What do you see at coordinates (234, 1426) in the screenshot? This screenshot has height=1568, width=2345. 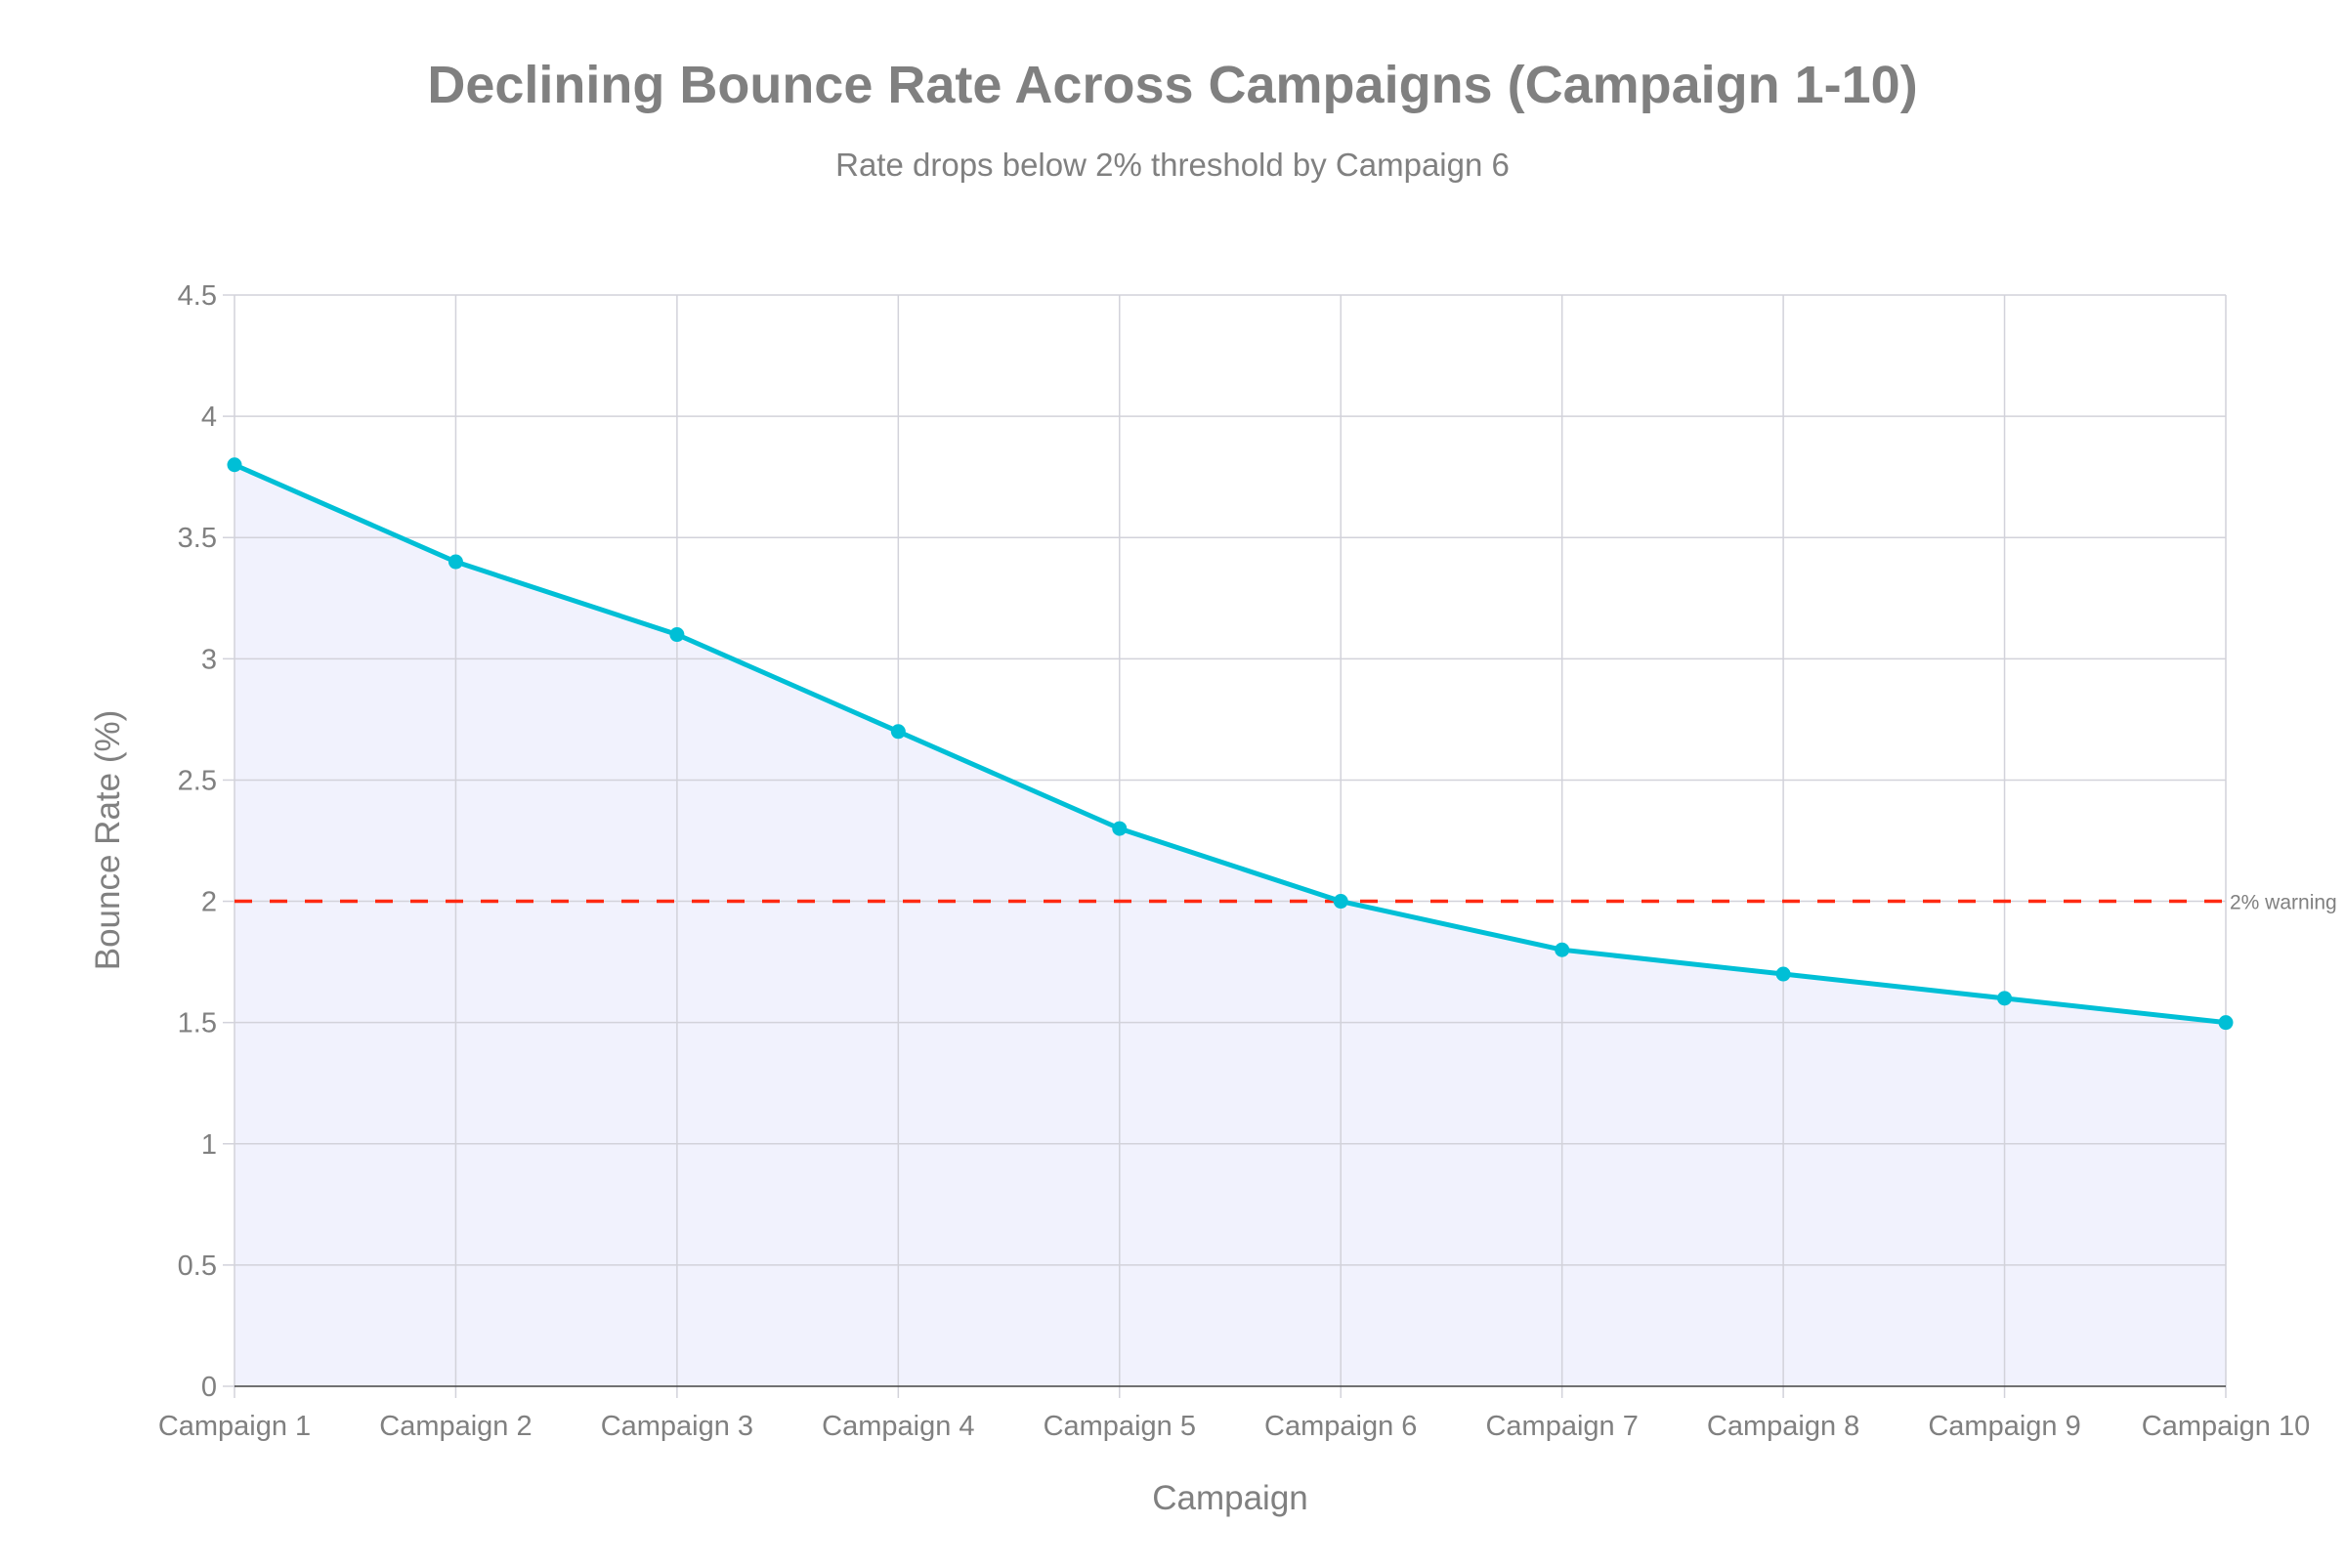 I see `x-tick-label: Campaign 1` at bounding box center [234, 1426].